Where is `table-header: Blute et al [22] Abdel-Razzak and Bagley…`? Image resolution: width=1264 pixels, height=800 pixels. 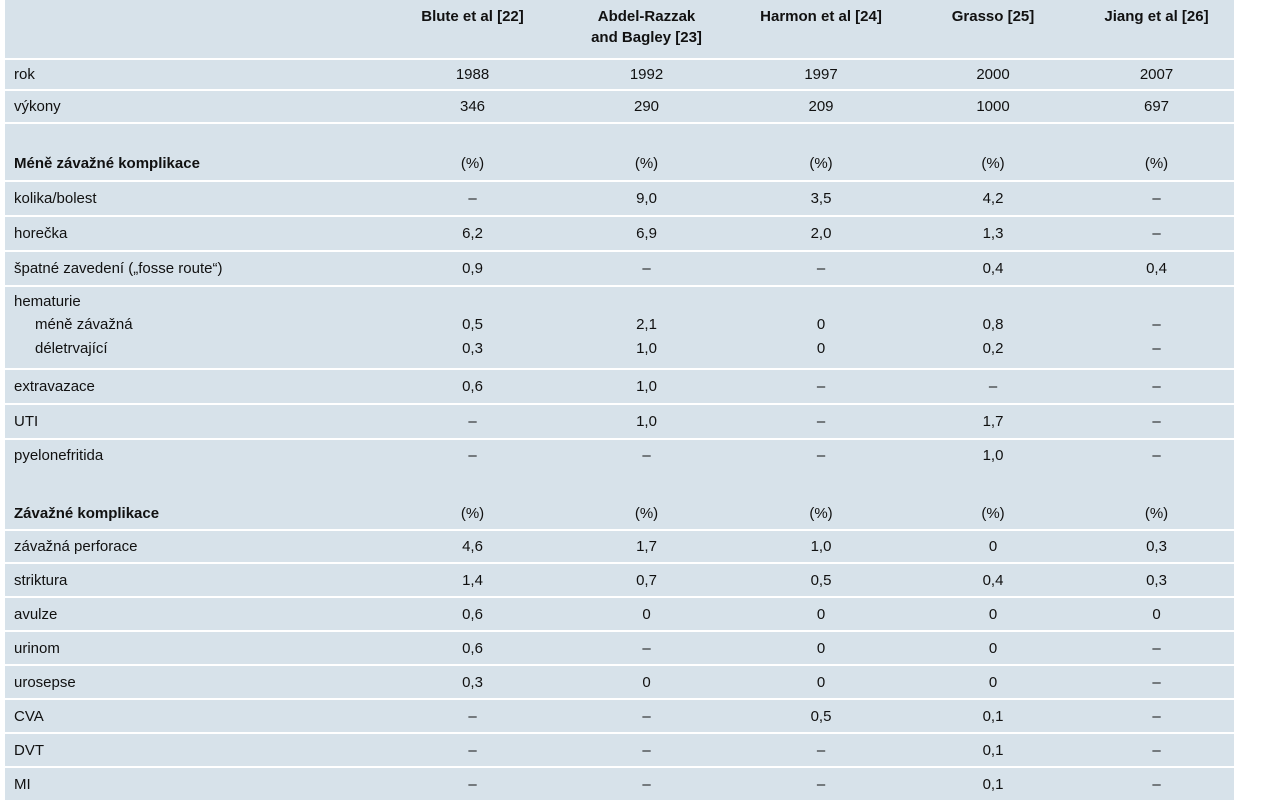
table-header: Blute et al [22] Abdel-Razzak and Bagley… is located at coordinates (619, 32).